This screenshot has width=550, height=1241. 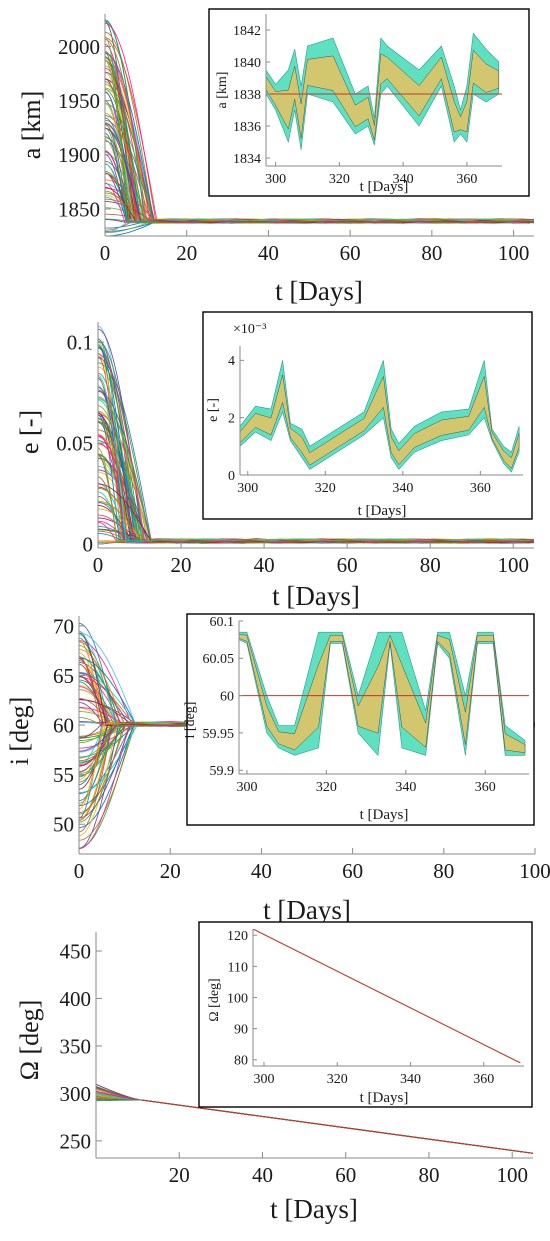 What do you see at coordinates (512, 1175) in the screenshot?
I see `panel-omega-x-tick-label: 100` at bounding box center [512, 1175].